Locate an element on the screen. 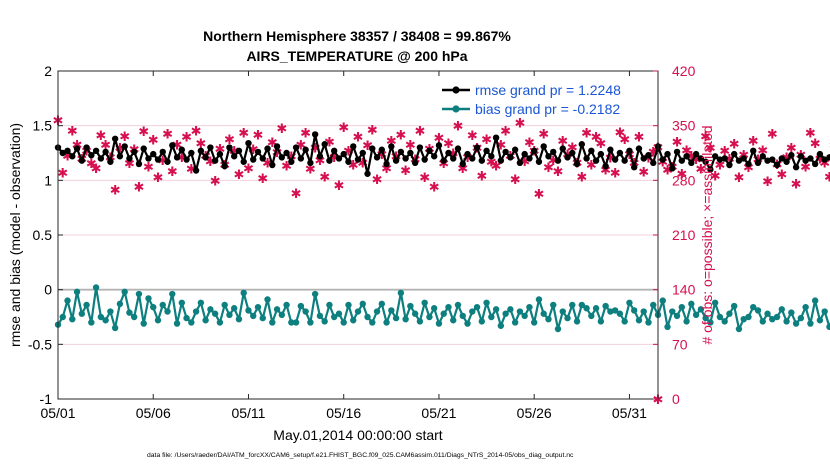  obs-marker-68: ✱ is located at coordinates (381, 155).